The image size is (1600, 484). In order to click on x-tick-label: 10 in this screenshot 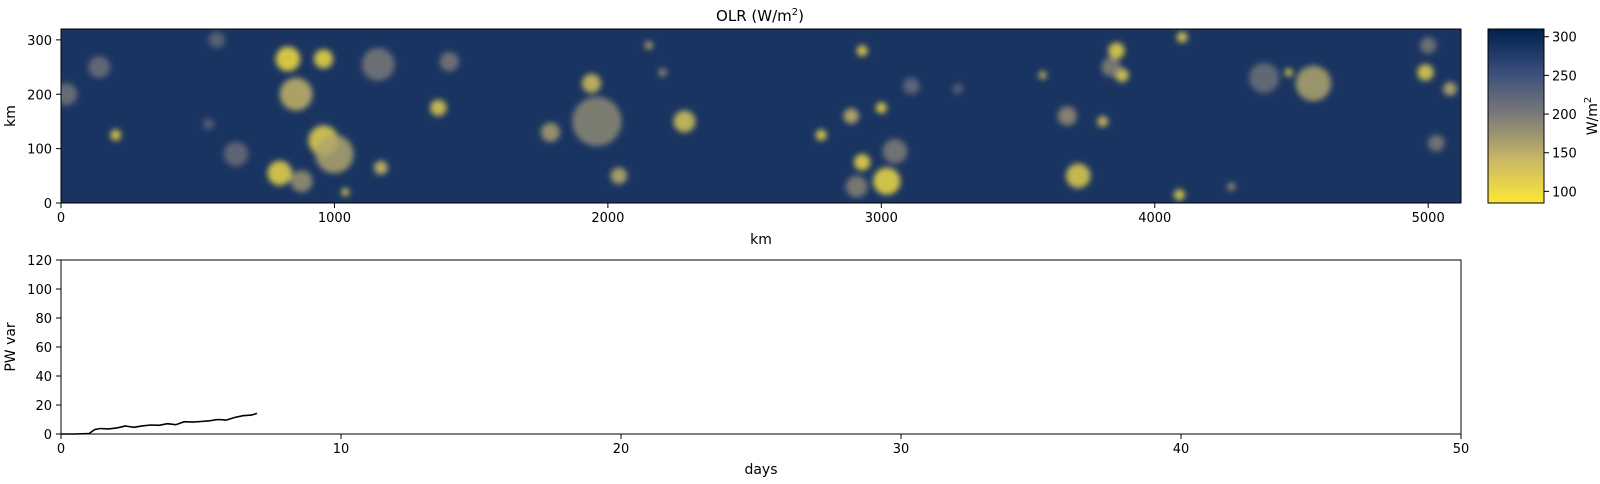, I will do `click(341, 449)`.